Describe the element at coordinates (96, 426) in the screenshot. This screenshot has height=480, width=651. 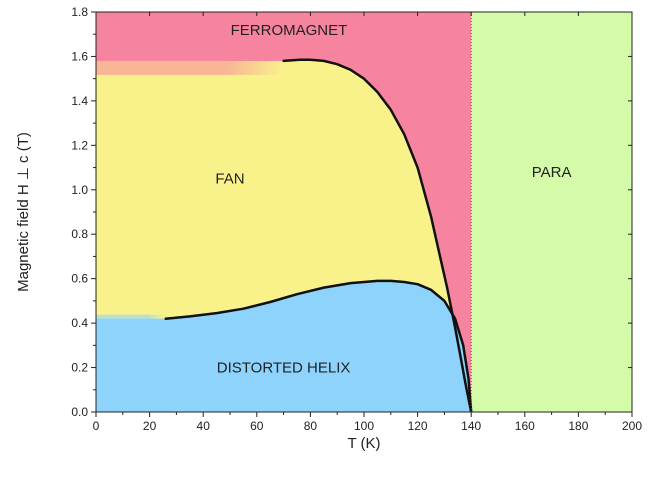
I see `x-tick-label: 0` at that location.